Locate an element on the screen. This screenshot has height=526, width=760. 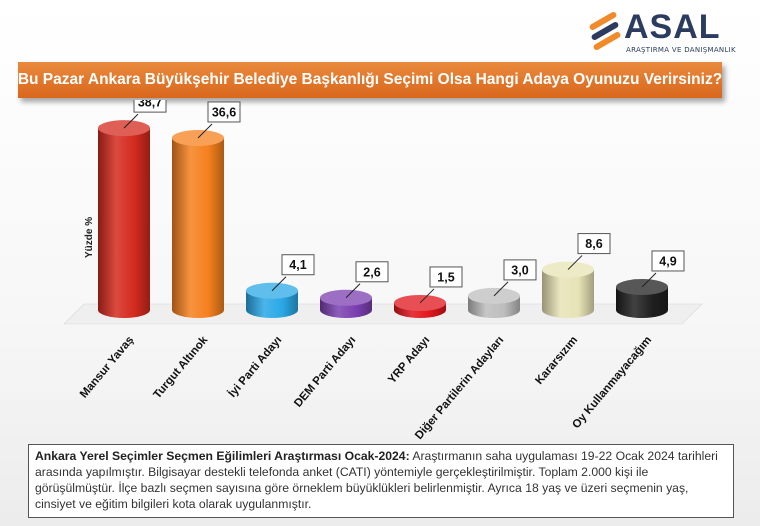
chart-floor is located at coordinates (383, 314).